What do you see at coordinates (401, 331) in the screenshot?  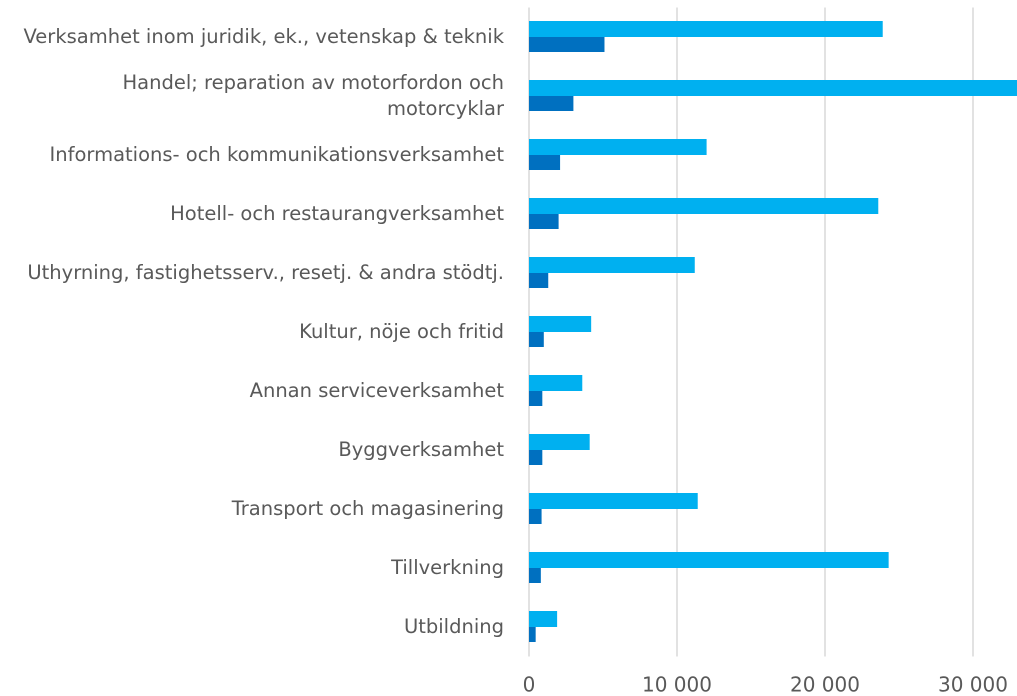 I see `y-tick-label: Kultur, nöje och fritid` at bounding box center [401, 331].